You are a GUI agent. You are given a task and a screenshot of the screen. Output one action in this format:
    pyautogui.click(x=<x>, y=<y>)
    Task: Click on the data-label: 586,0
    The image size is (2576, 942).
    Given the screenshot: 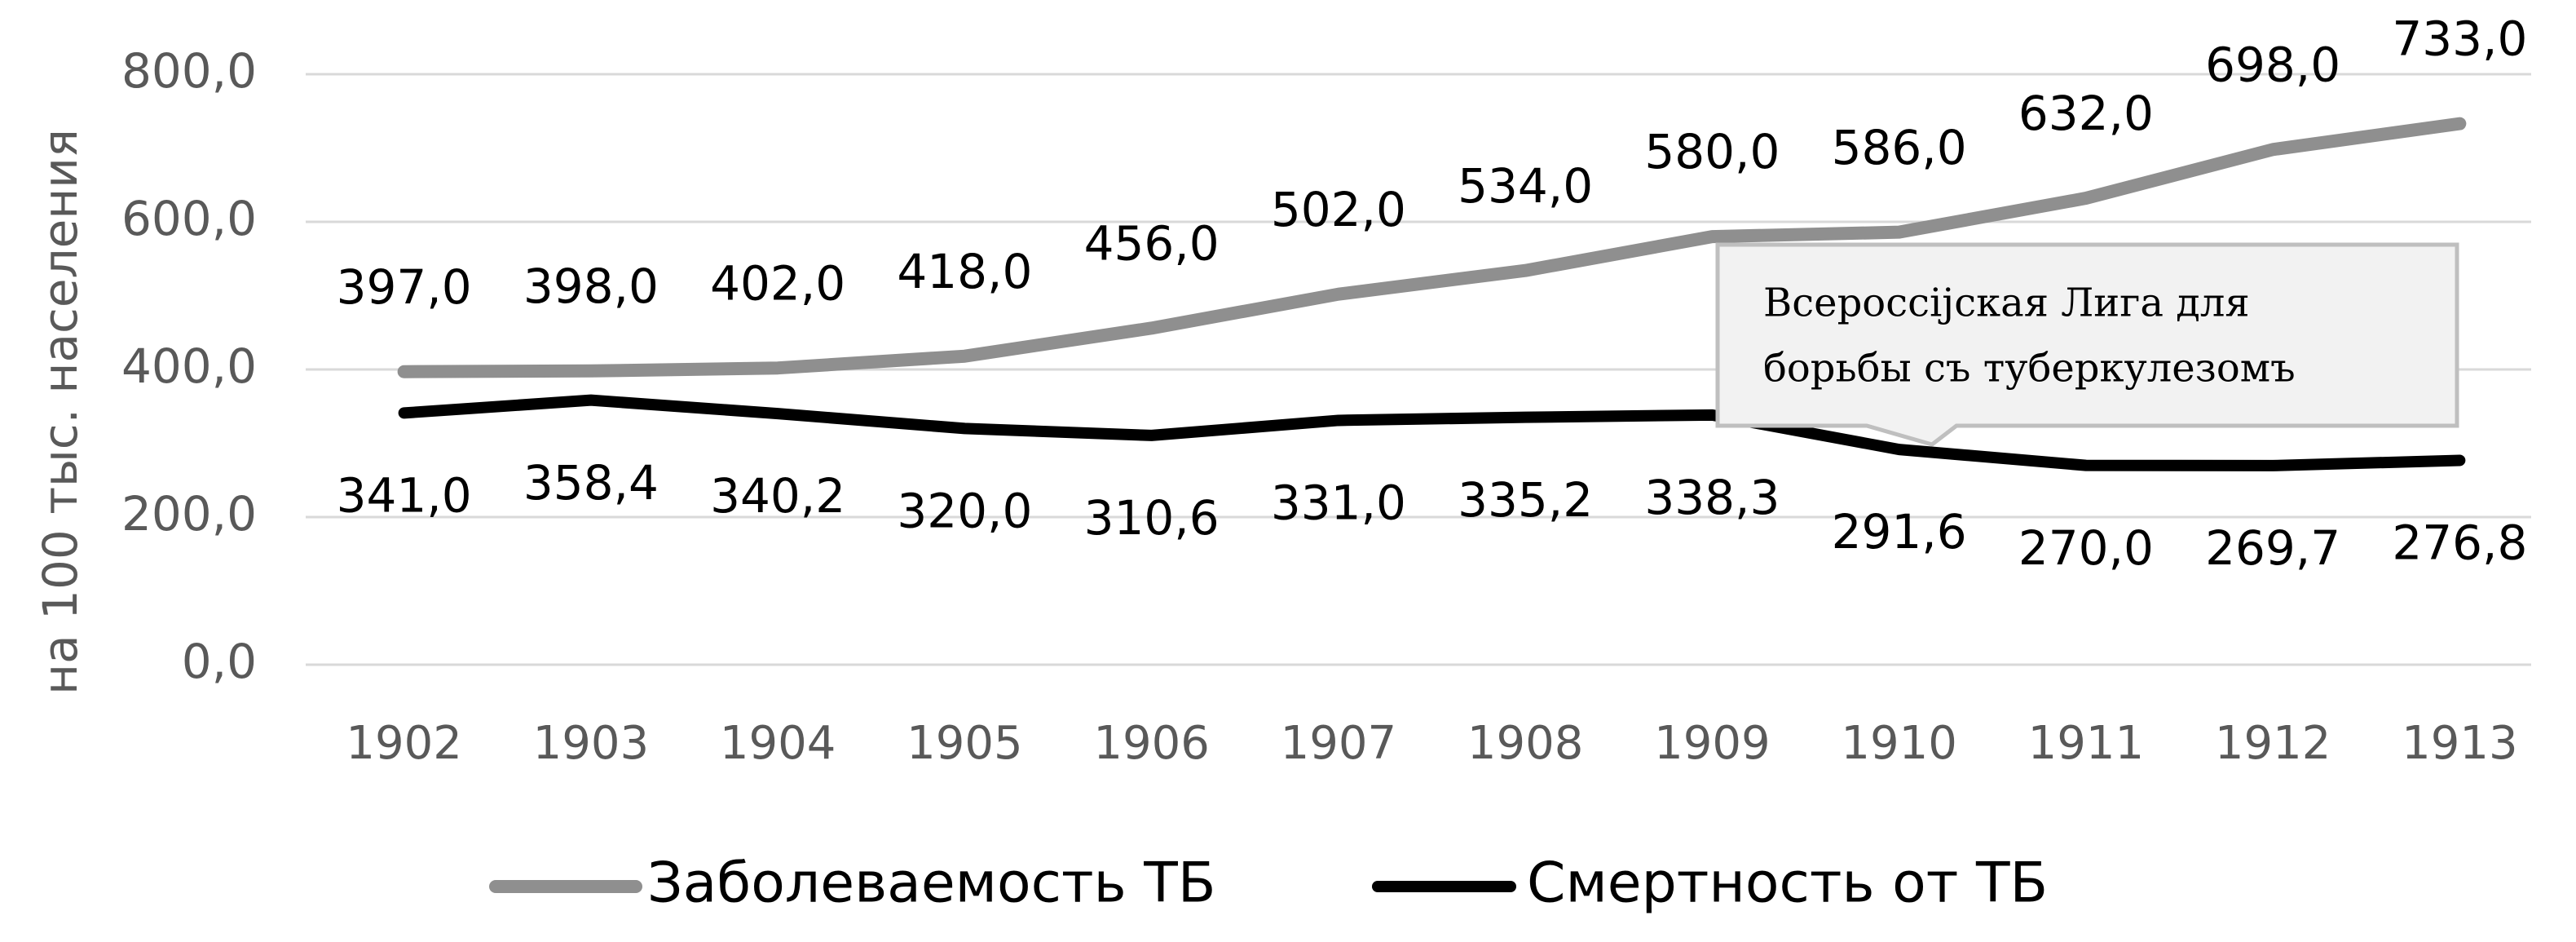 What is the action you would take?
    pyautogui.click(x=1899, y=148)
    